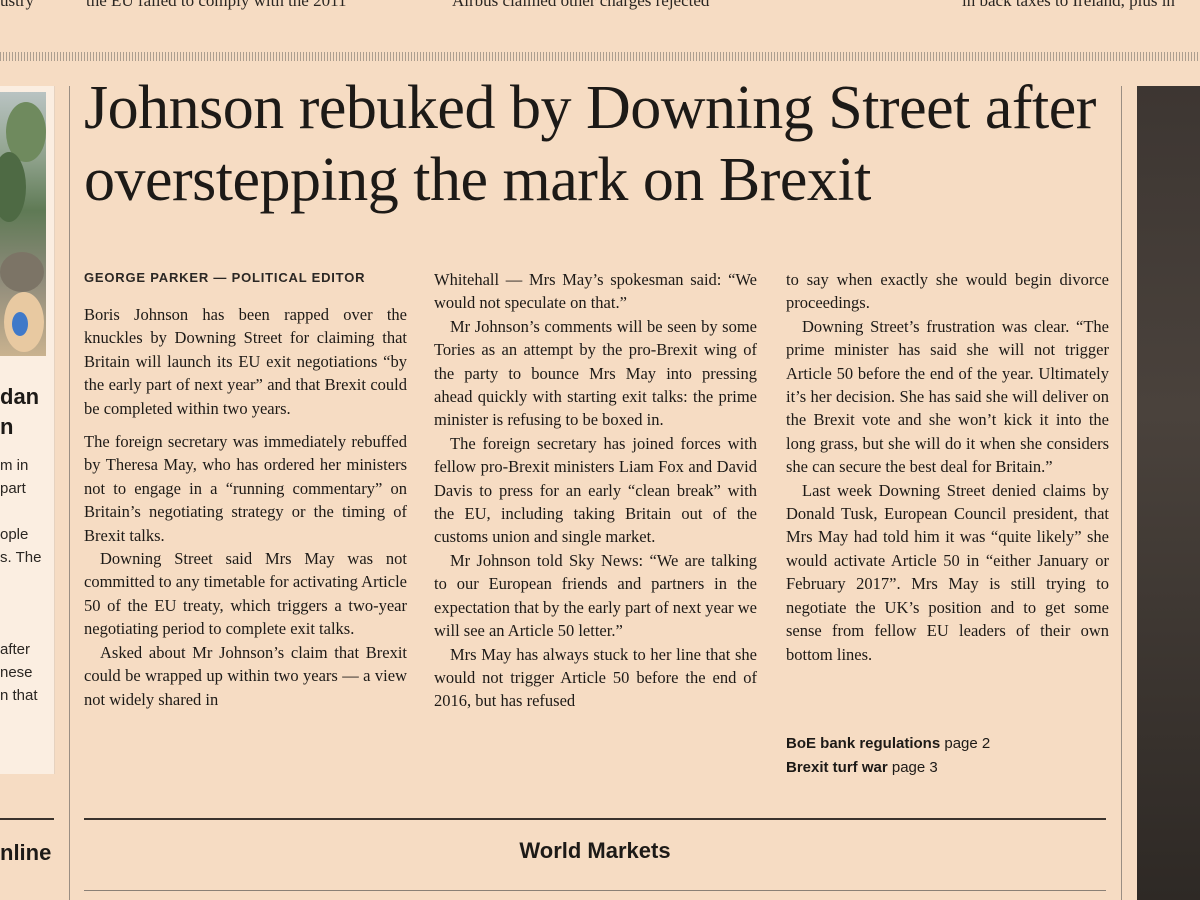  Describe the element at coordinates (225, 277) in the screenshot. I see `article-byline: GEORGE PARKER — POLITICAL EDITOR` at that location.